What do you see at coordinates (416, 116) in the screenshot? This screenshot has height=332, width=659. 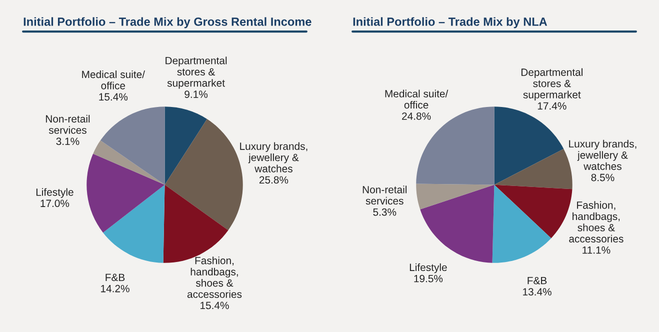 I see `data-label: 24.8%` at bounding box center [416, 116].